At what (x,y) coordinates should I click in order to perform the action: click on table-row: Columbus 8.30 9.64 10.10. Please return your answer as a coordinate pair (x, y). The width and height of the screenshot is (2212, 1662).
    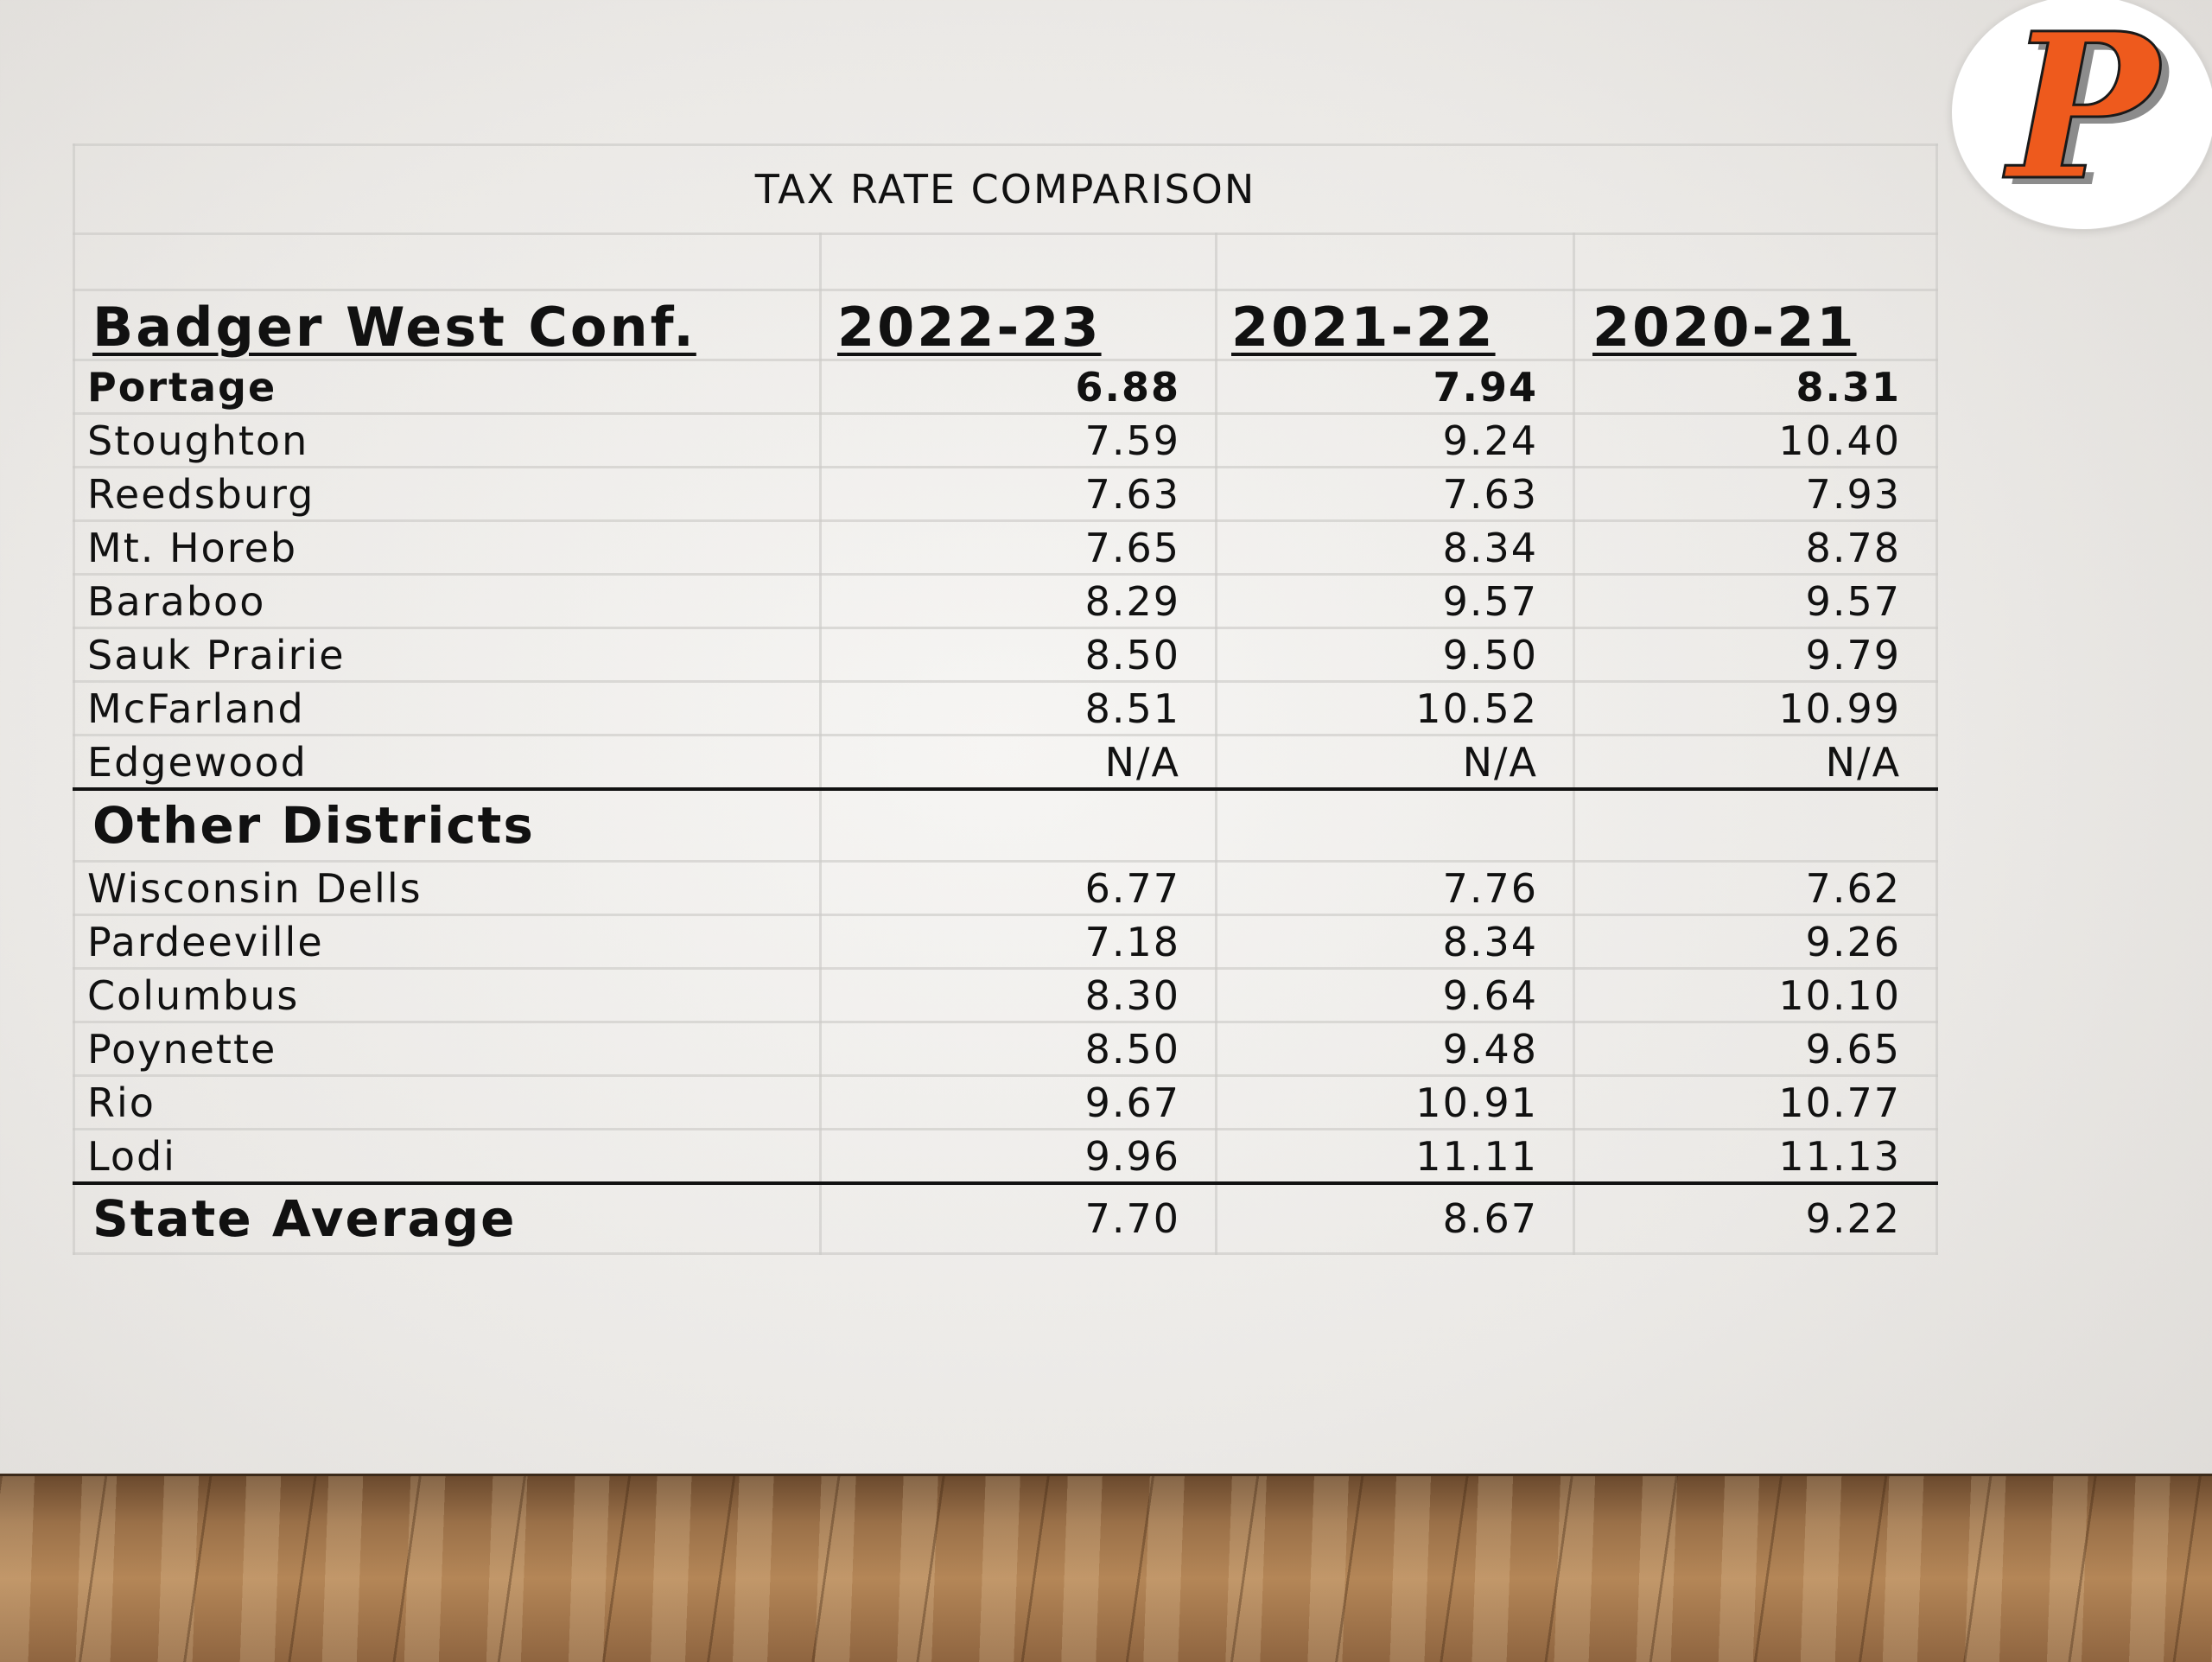
    Looking at the image, I should click on (1006, 995).